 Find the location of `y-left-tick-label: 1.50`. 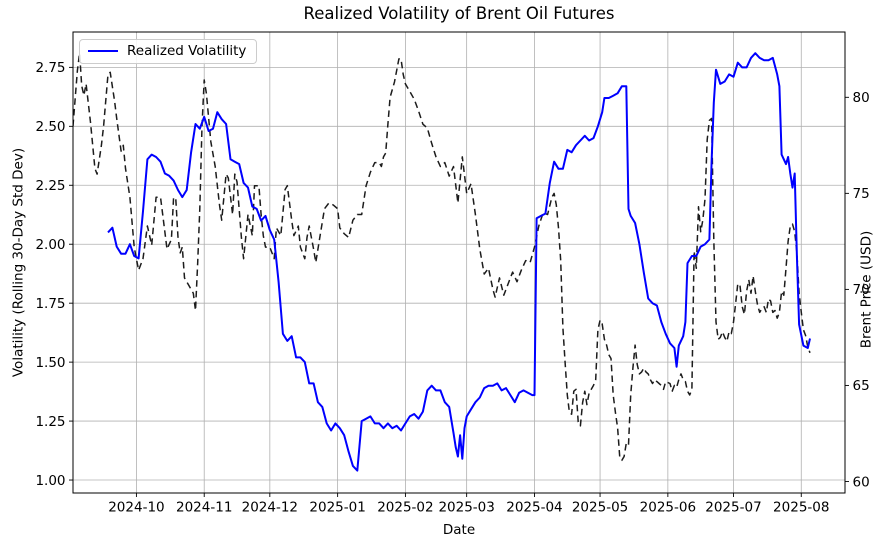

y-left-tick-label: 1.50 is located at coordinates (50, 363).